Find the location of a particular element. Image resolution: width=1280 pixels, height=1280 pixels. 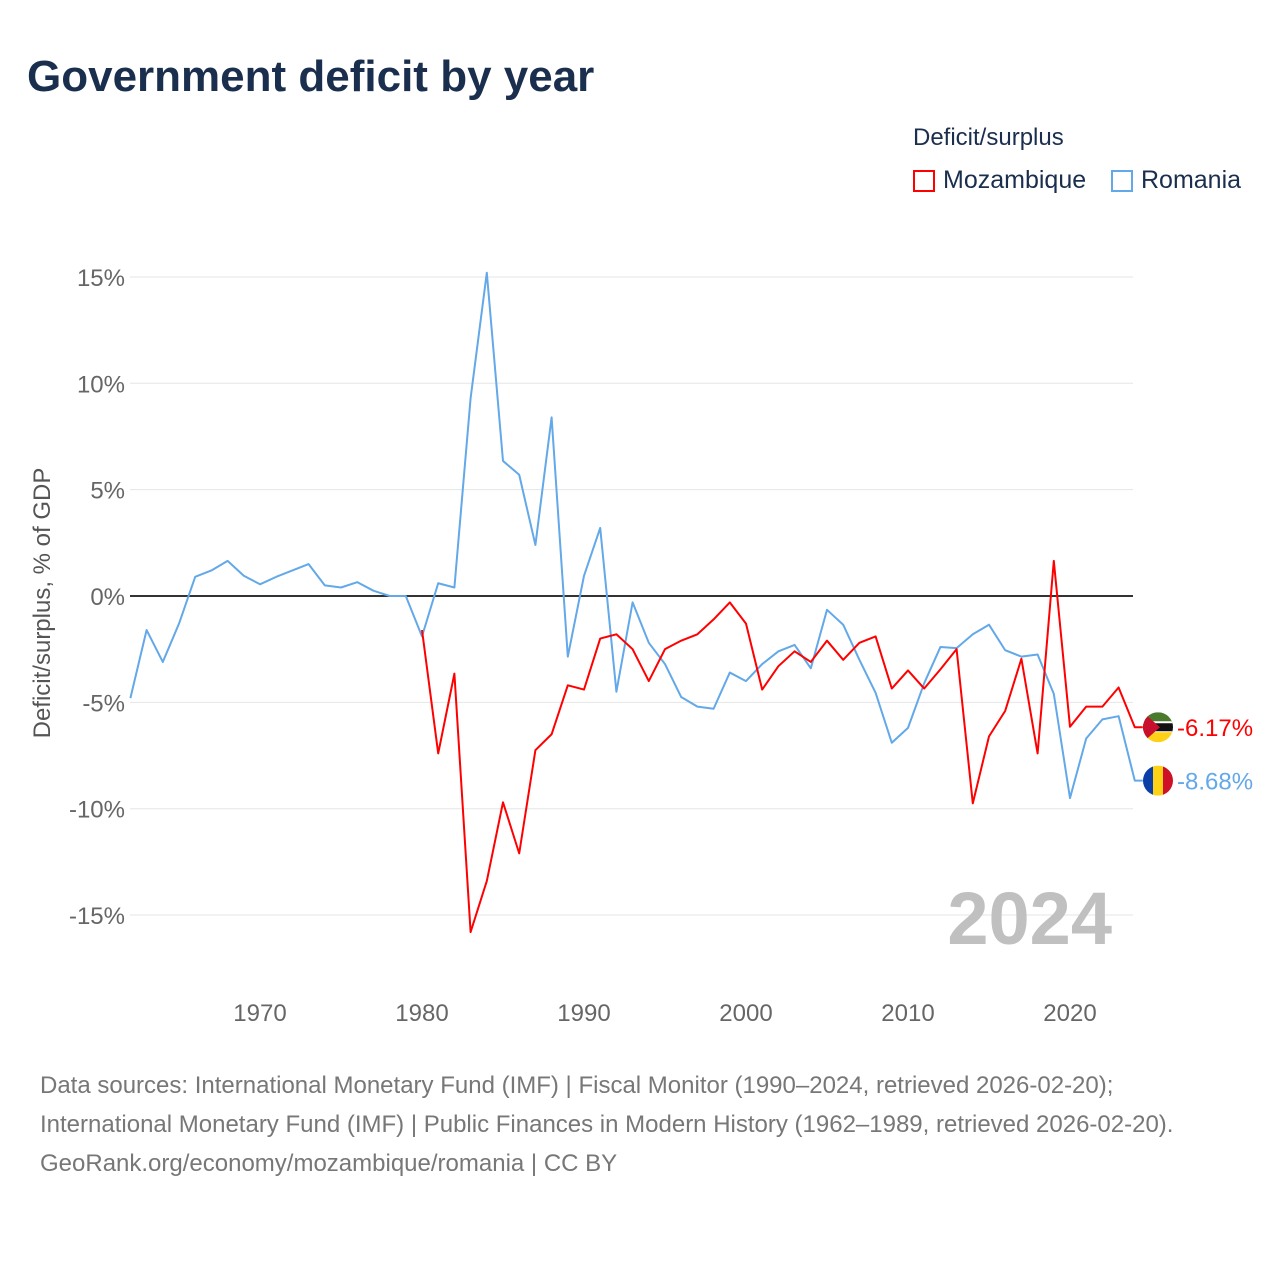

flag-icon-romania is located at coordinates (1158, 780).